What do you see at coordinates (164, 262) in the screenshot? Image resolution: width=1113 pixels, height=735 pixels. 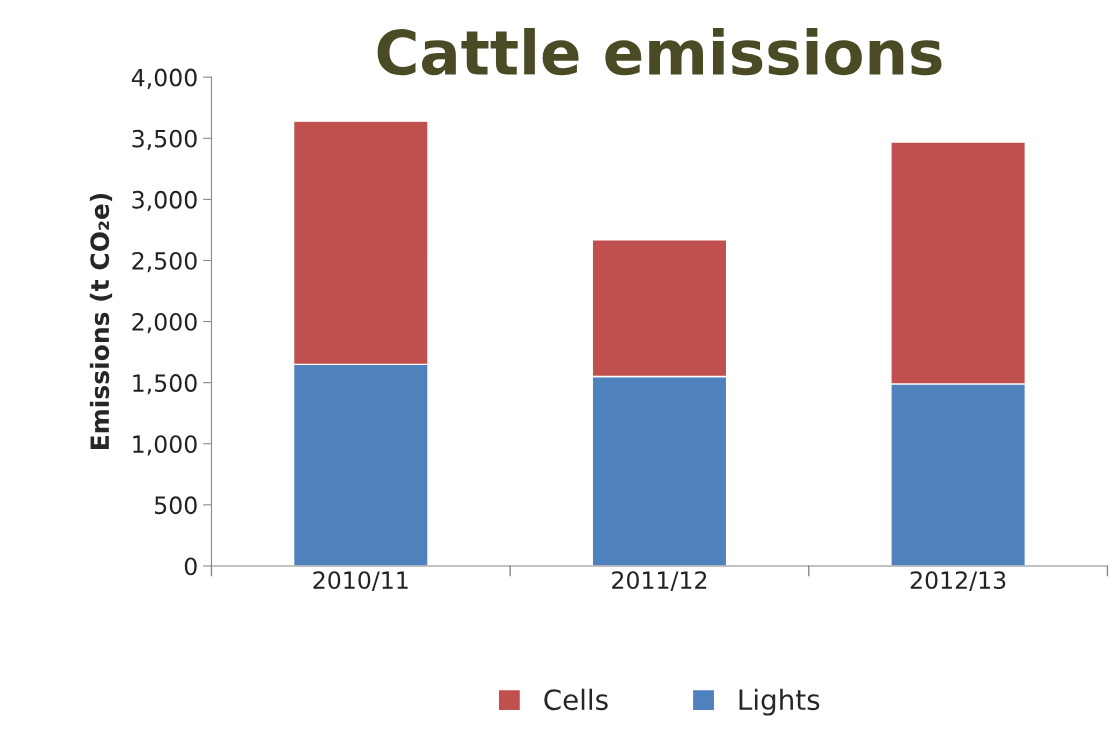 I see `y-tick-label: 2,500` at bounding box center [164, 262].